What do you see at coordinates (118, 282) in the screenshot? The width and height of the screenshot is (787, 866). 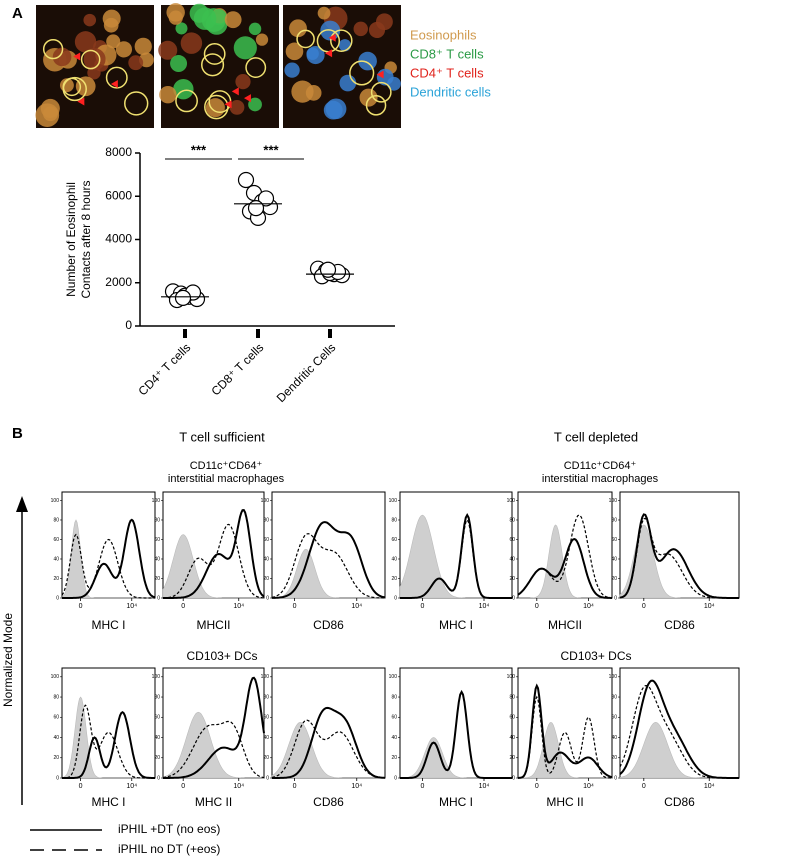 I see `y-tick-label: 2000` at bounding box center [118, 282].